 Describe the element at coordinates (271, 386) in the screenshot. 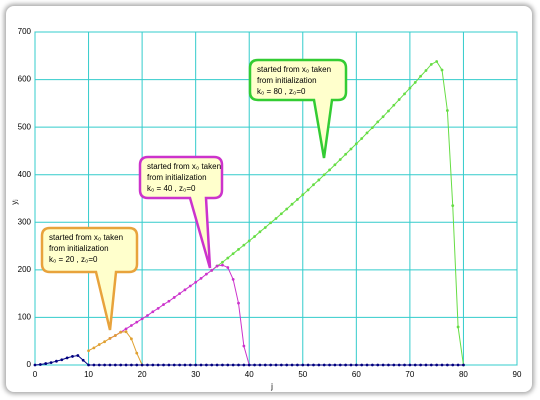

I see `x-axis-label: j` at that location.